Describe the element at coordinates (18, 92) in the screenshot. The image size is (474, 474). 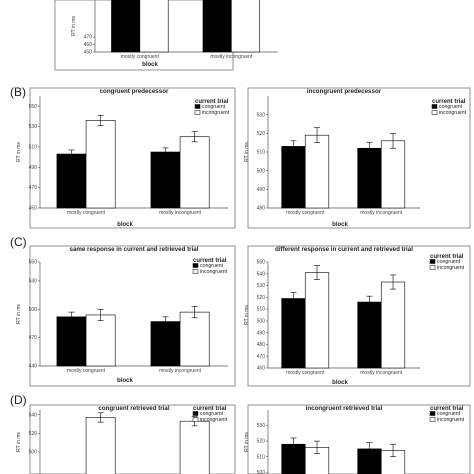
I see `panel-label: (B)` at that location.